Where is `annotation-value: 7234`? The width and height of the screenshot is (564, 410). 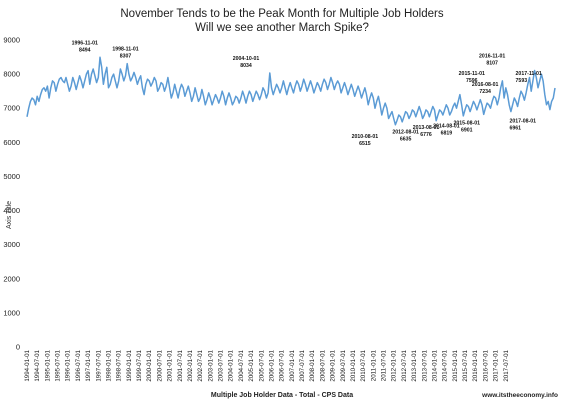
annotation-value: 7234 is located at coordinates (485, 92).